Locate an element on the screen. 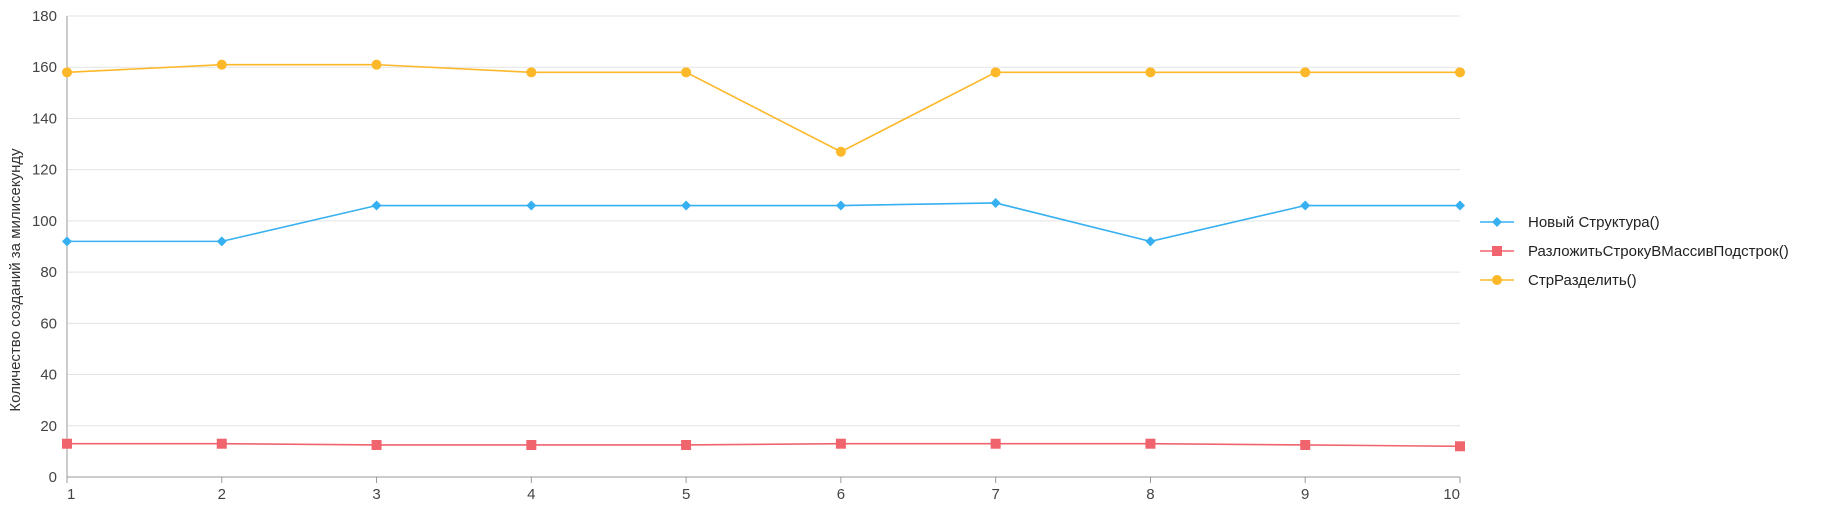 The width and height of the screenshot is (1822, 508). y-tick-label: 60 is located at coordinates (48, 323).